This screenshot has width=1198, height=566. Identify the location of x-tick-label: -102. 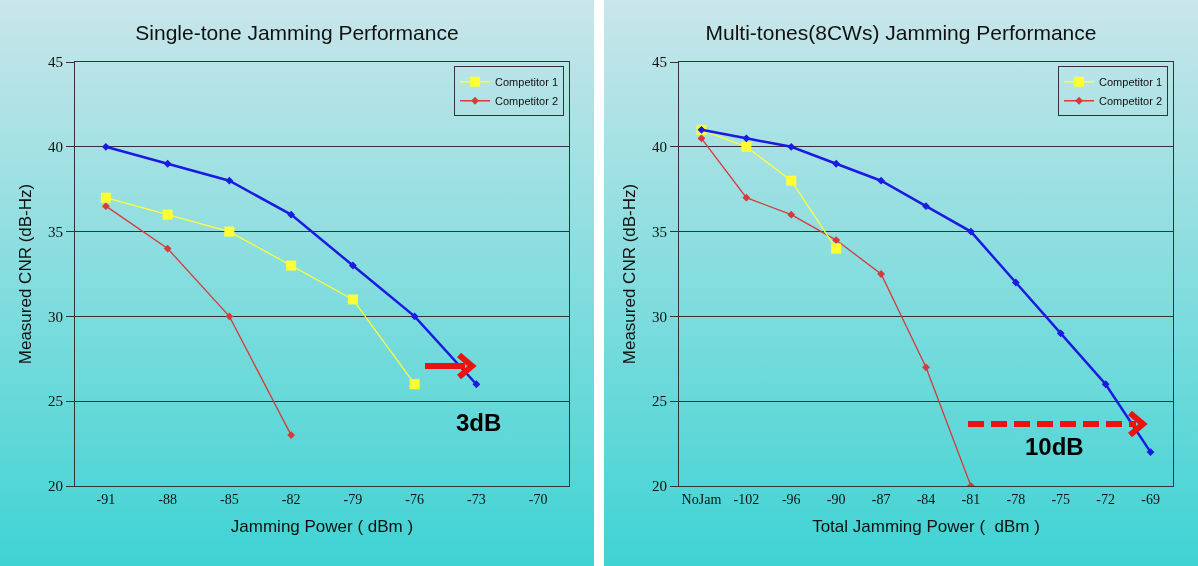
(746, 499).